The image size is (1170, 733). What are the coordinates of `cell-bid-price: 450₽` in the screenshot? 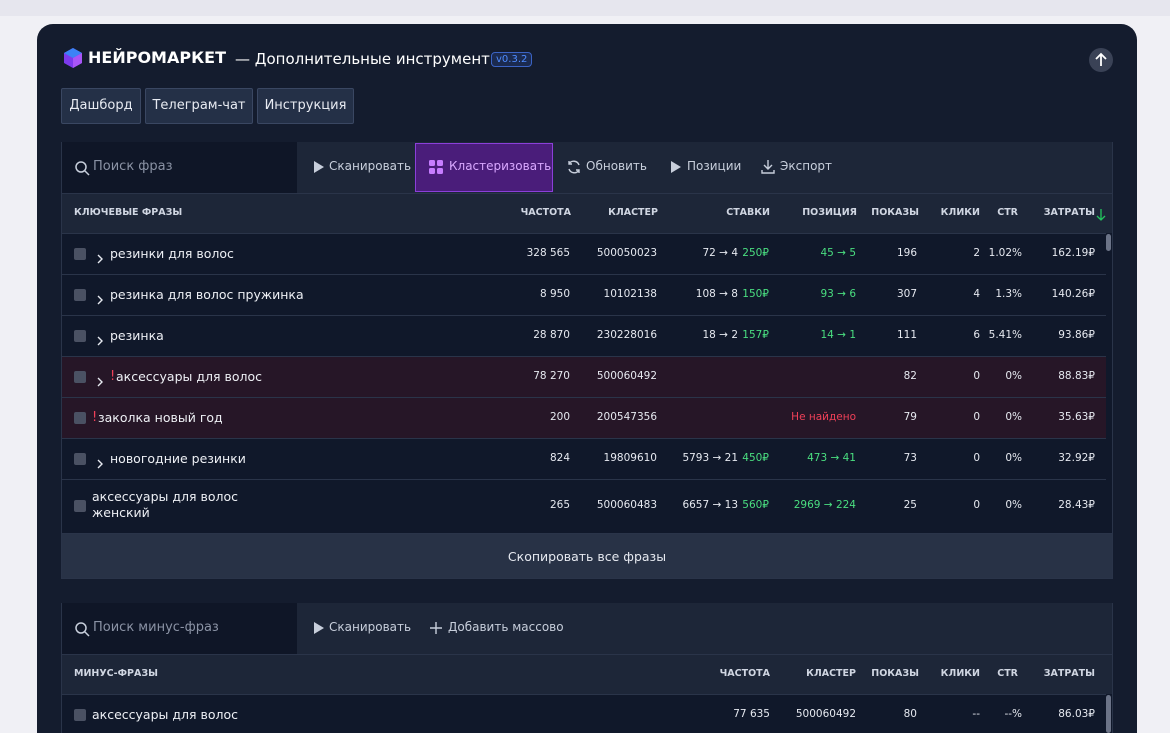 It's located at (755, 457).